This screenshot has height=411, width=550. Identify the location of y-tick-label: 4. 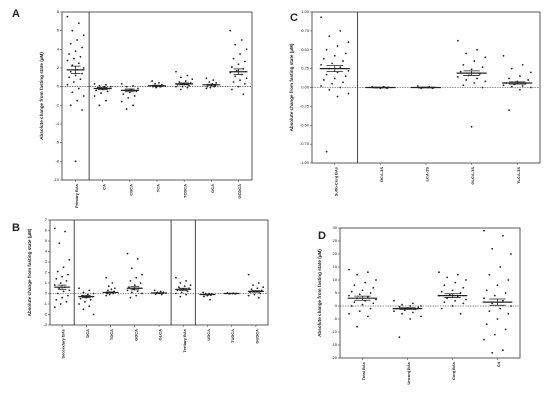
(58, 48).